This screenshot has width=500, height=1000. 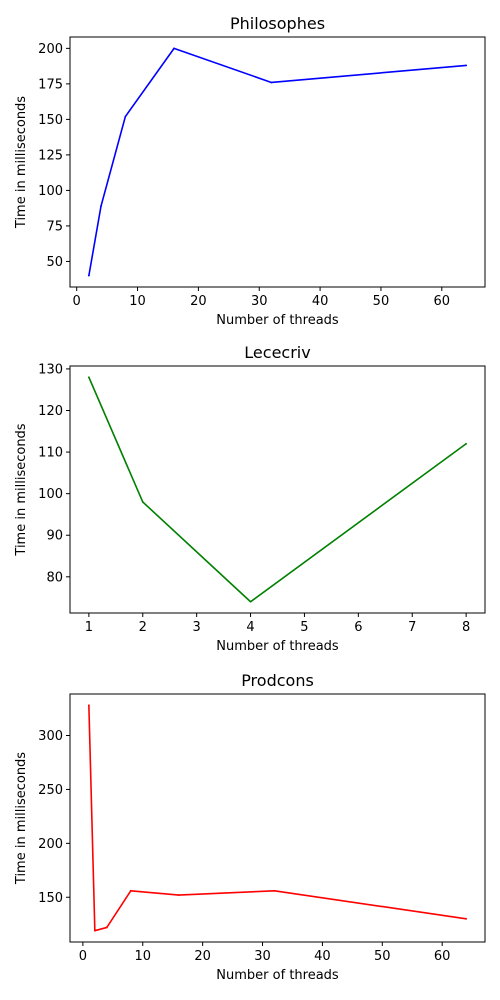 I want to click on x-tick-label: 3, so click(x=197, y=627).